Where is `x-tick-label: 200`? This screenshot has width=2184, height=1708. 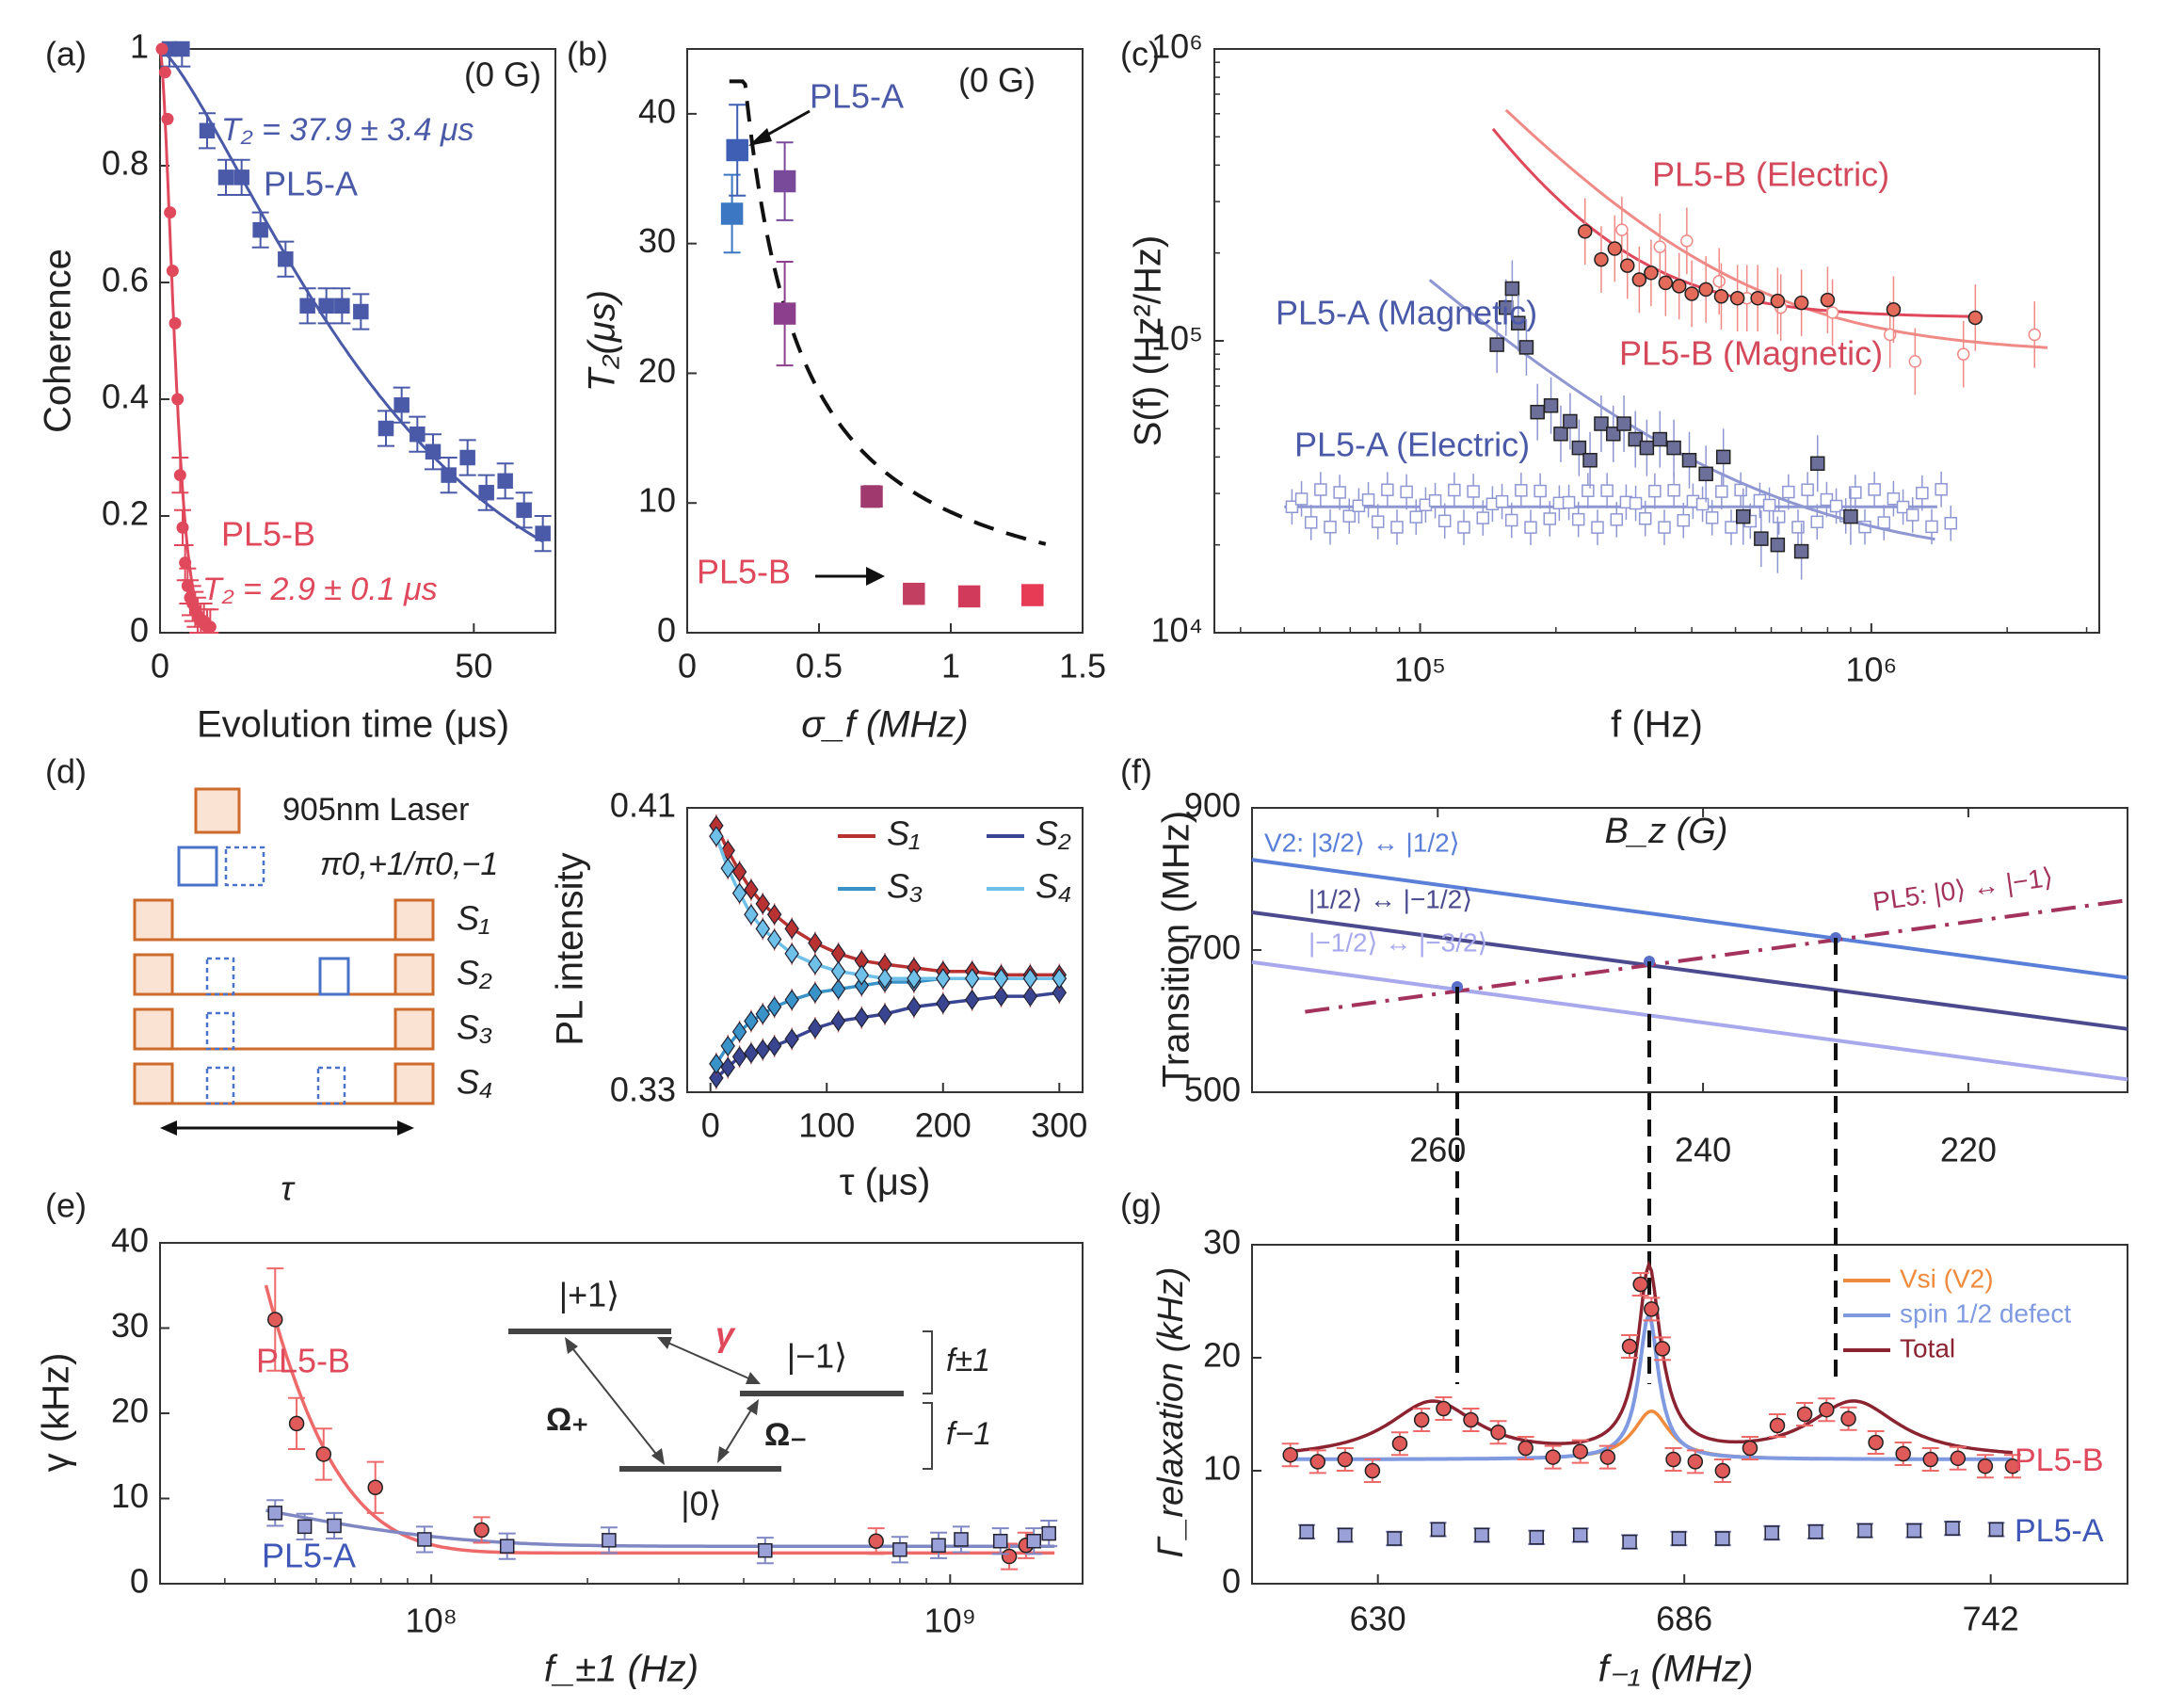
x-tick-label: 200 is located at coordinates (943, 1125).